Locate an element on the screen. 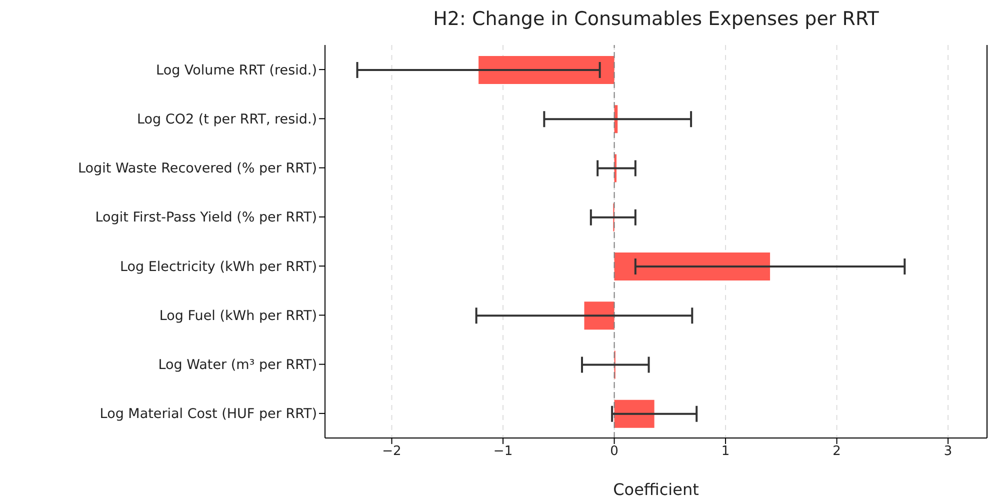 This screenshot has height=497, width=988. y-tick-label: Log Water (m³ per RRT) is located at coordinates (237, 365).